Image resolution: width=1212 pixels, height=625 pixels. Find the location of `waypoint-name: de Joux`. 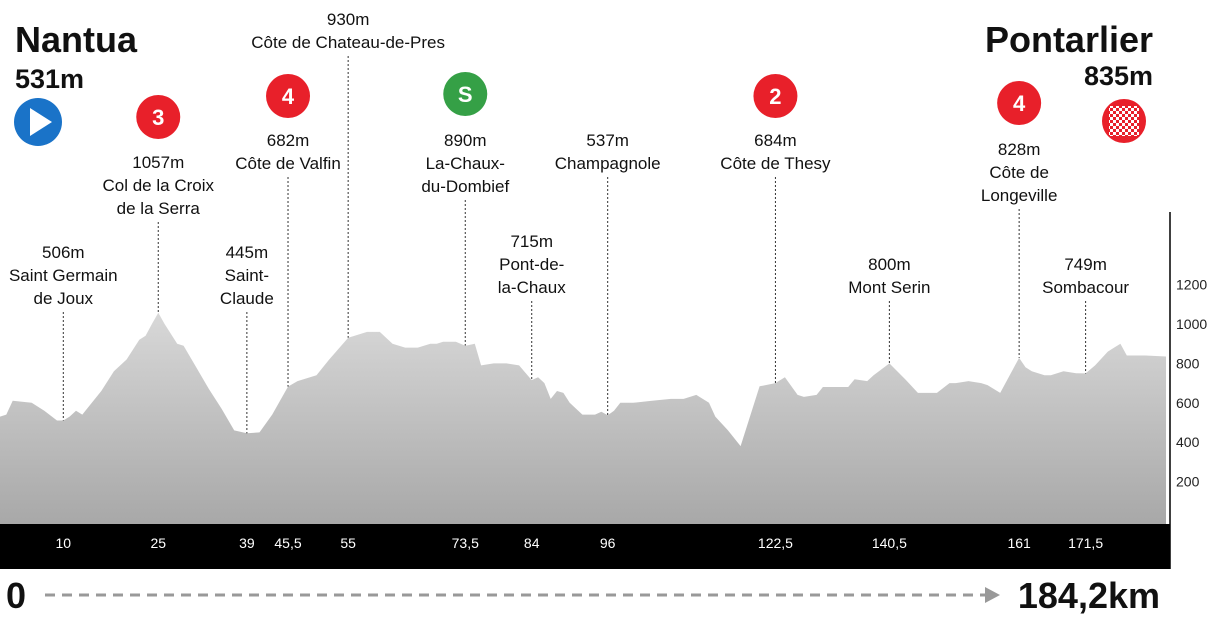

waypoint-name: de Joux is located at coordinates (64, 298).